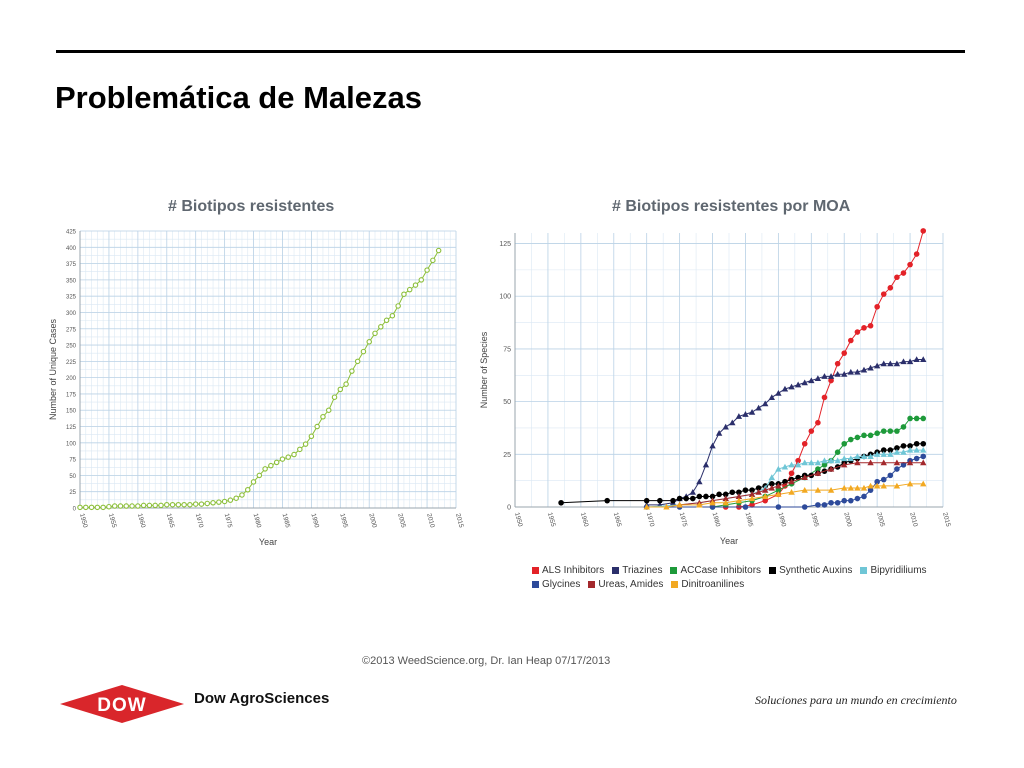  Describe the element at coordinates (71, 330) in the screenshot. I see `y-tick-label: 275` at that location.